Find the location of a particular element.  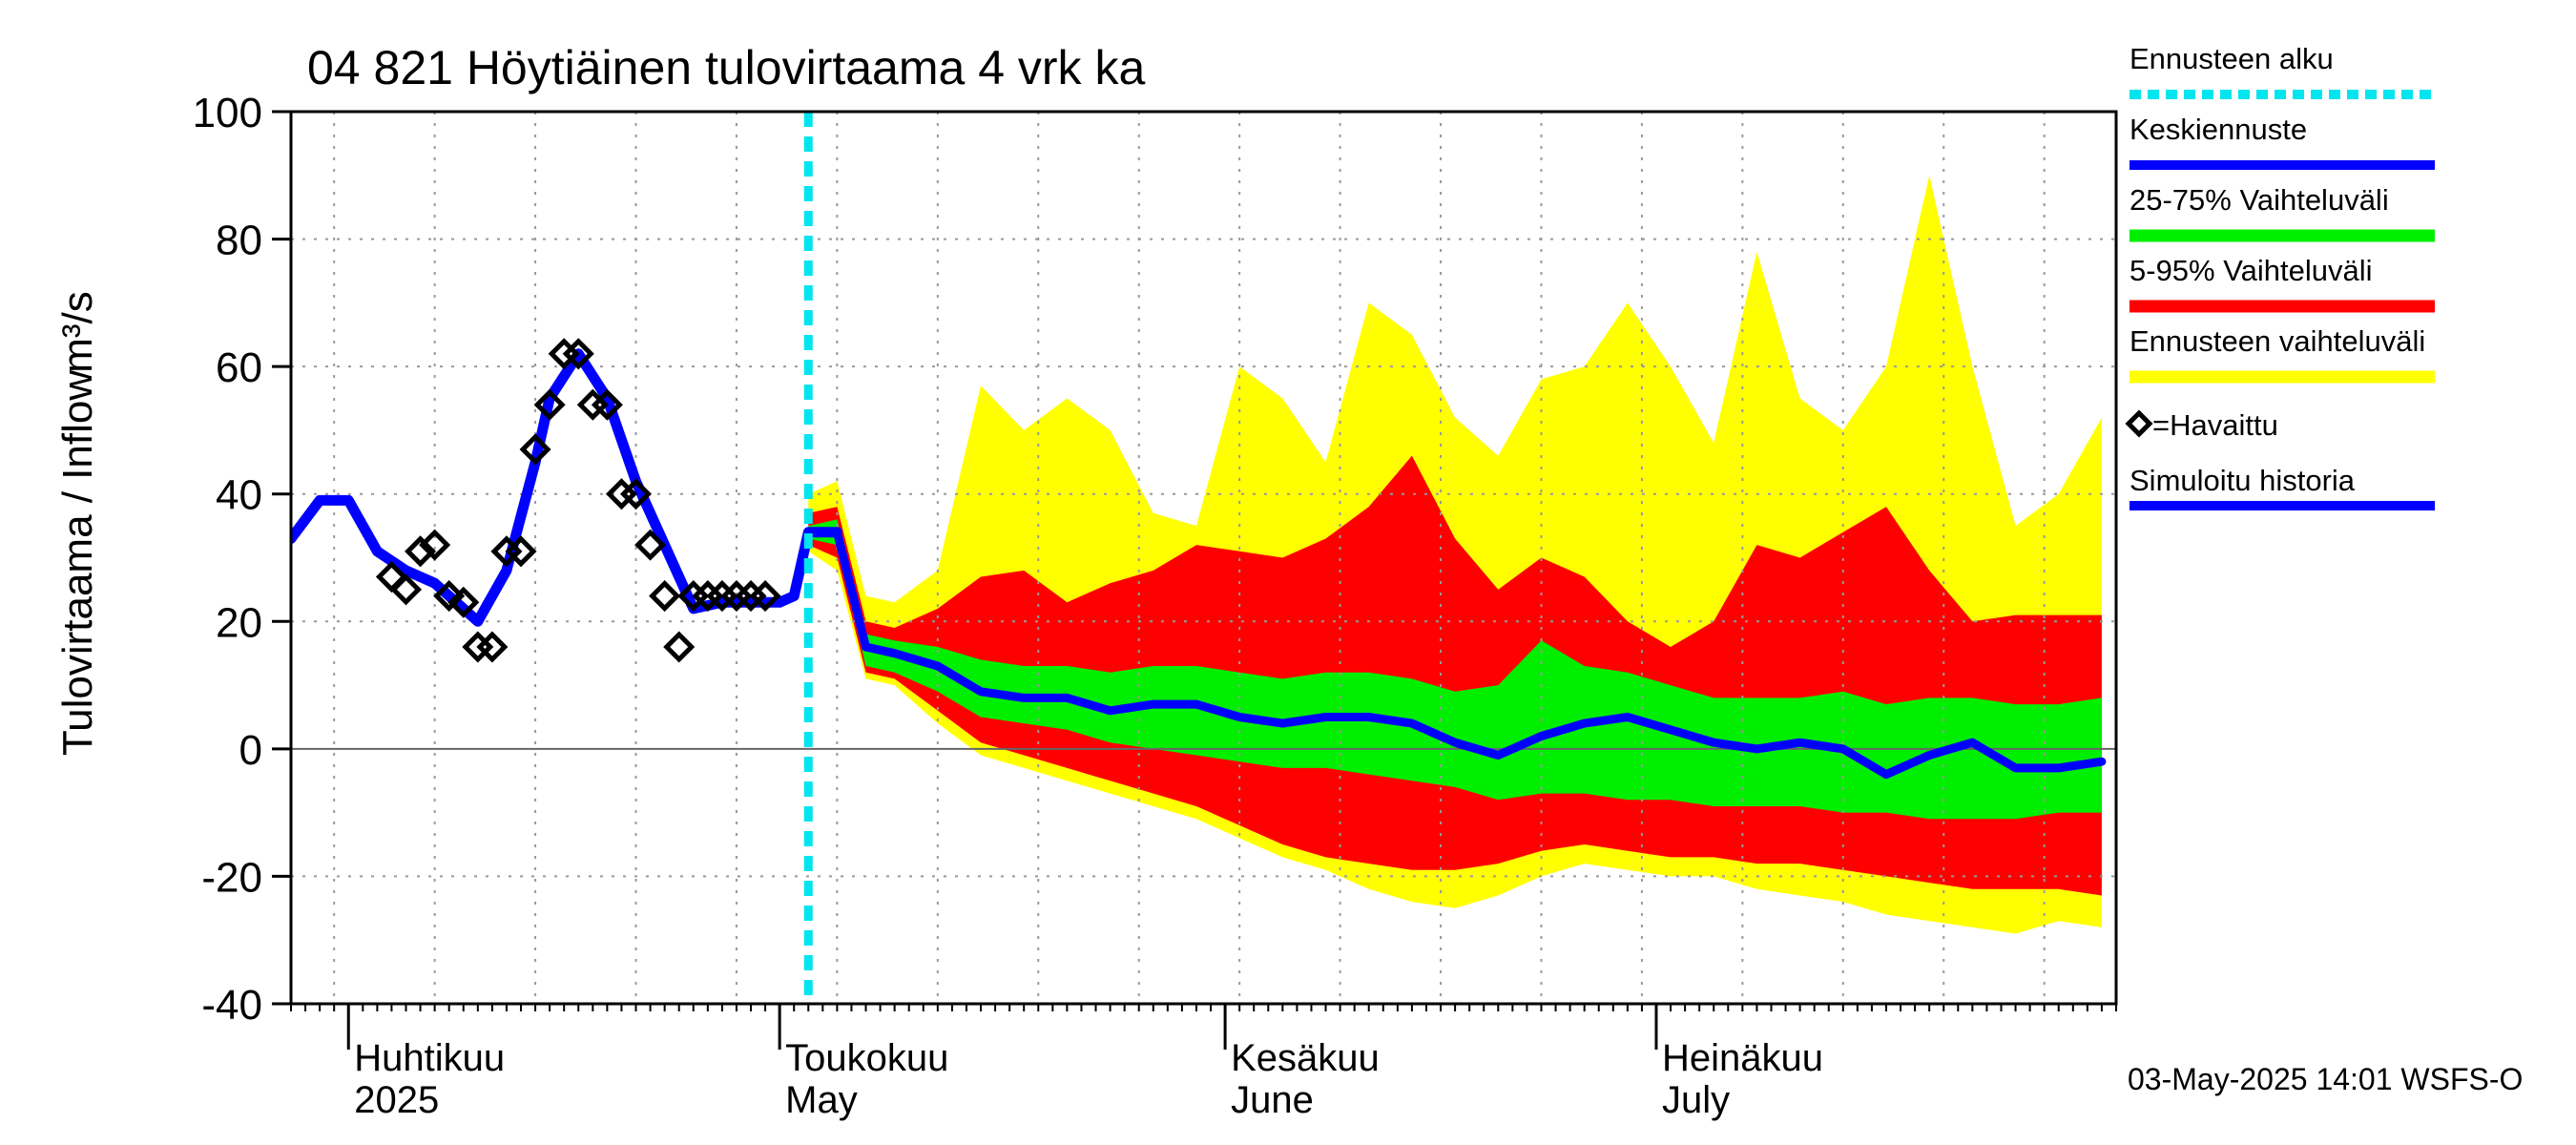

month-label-en: June is located at coordinates (1272, 1100).